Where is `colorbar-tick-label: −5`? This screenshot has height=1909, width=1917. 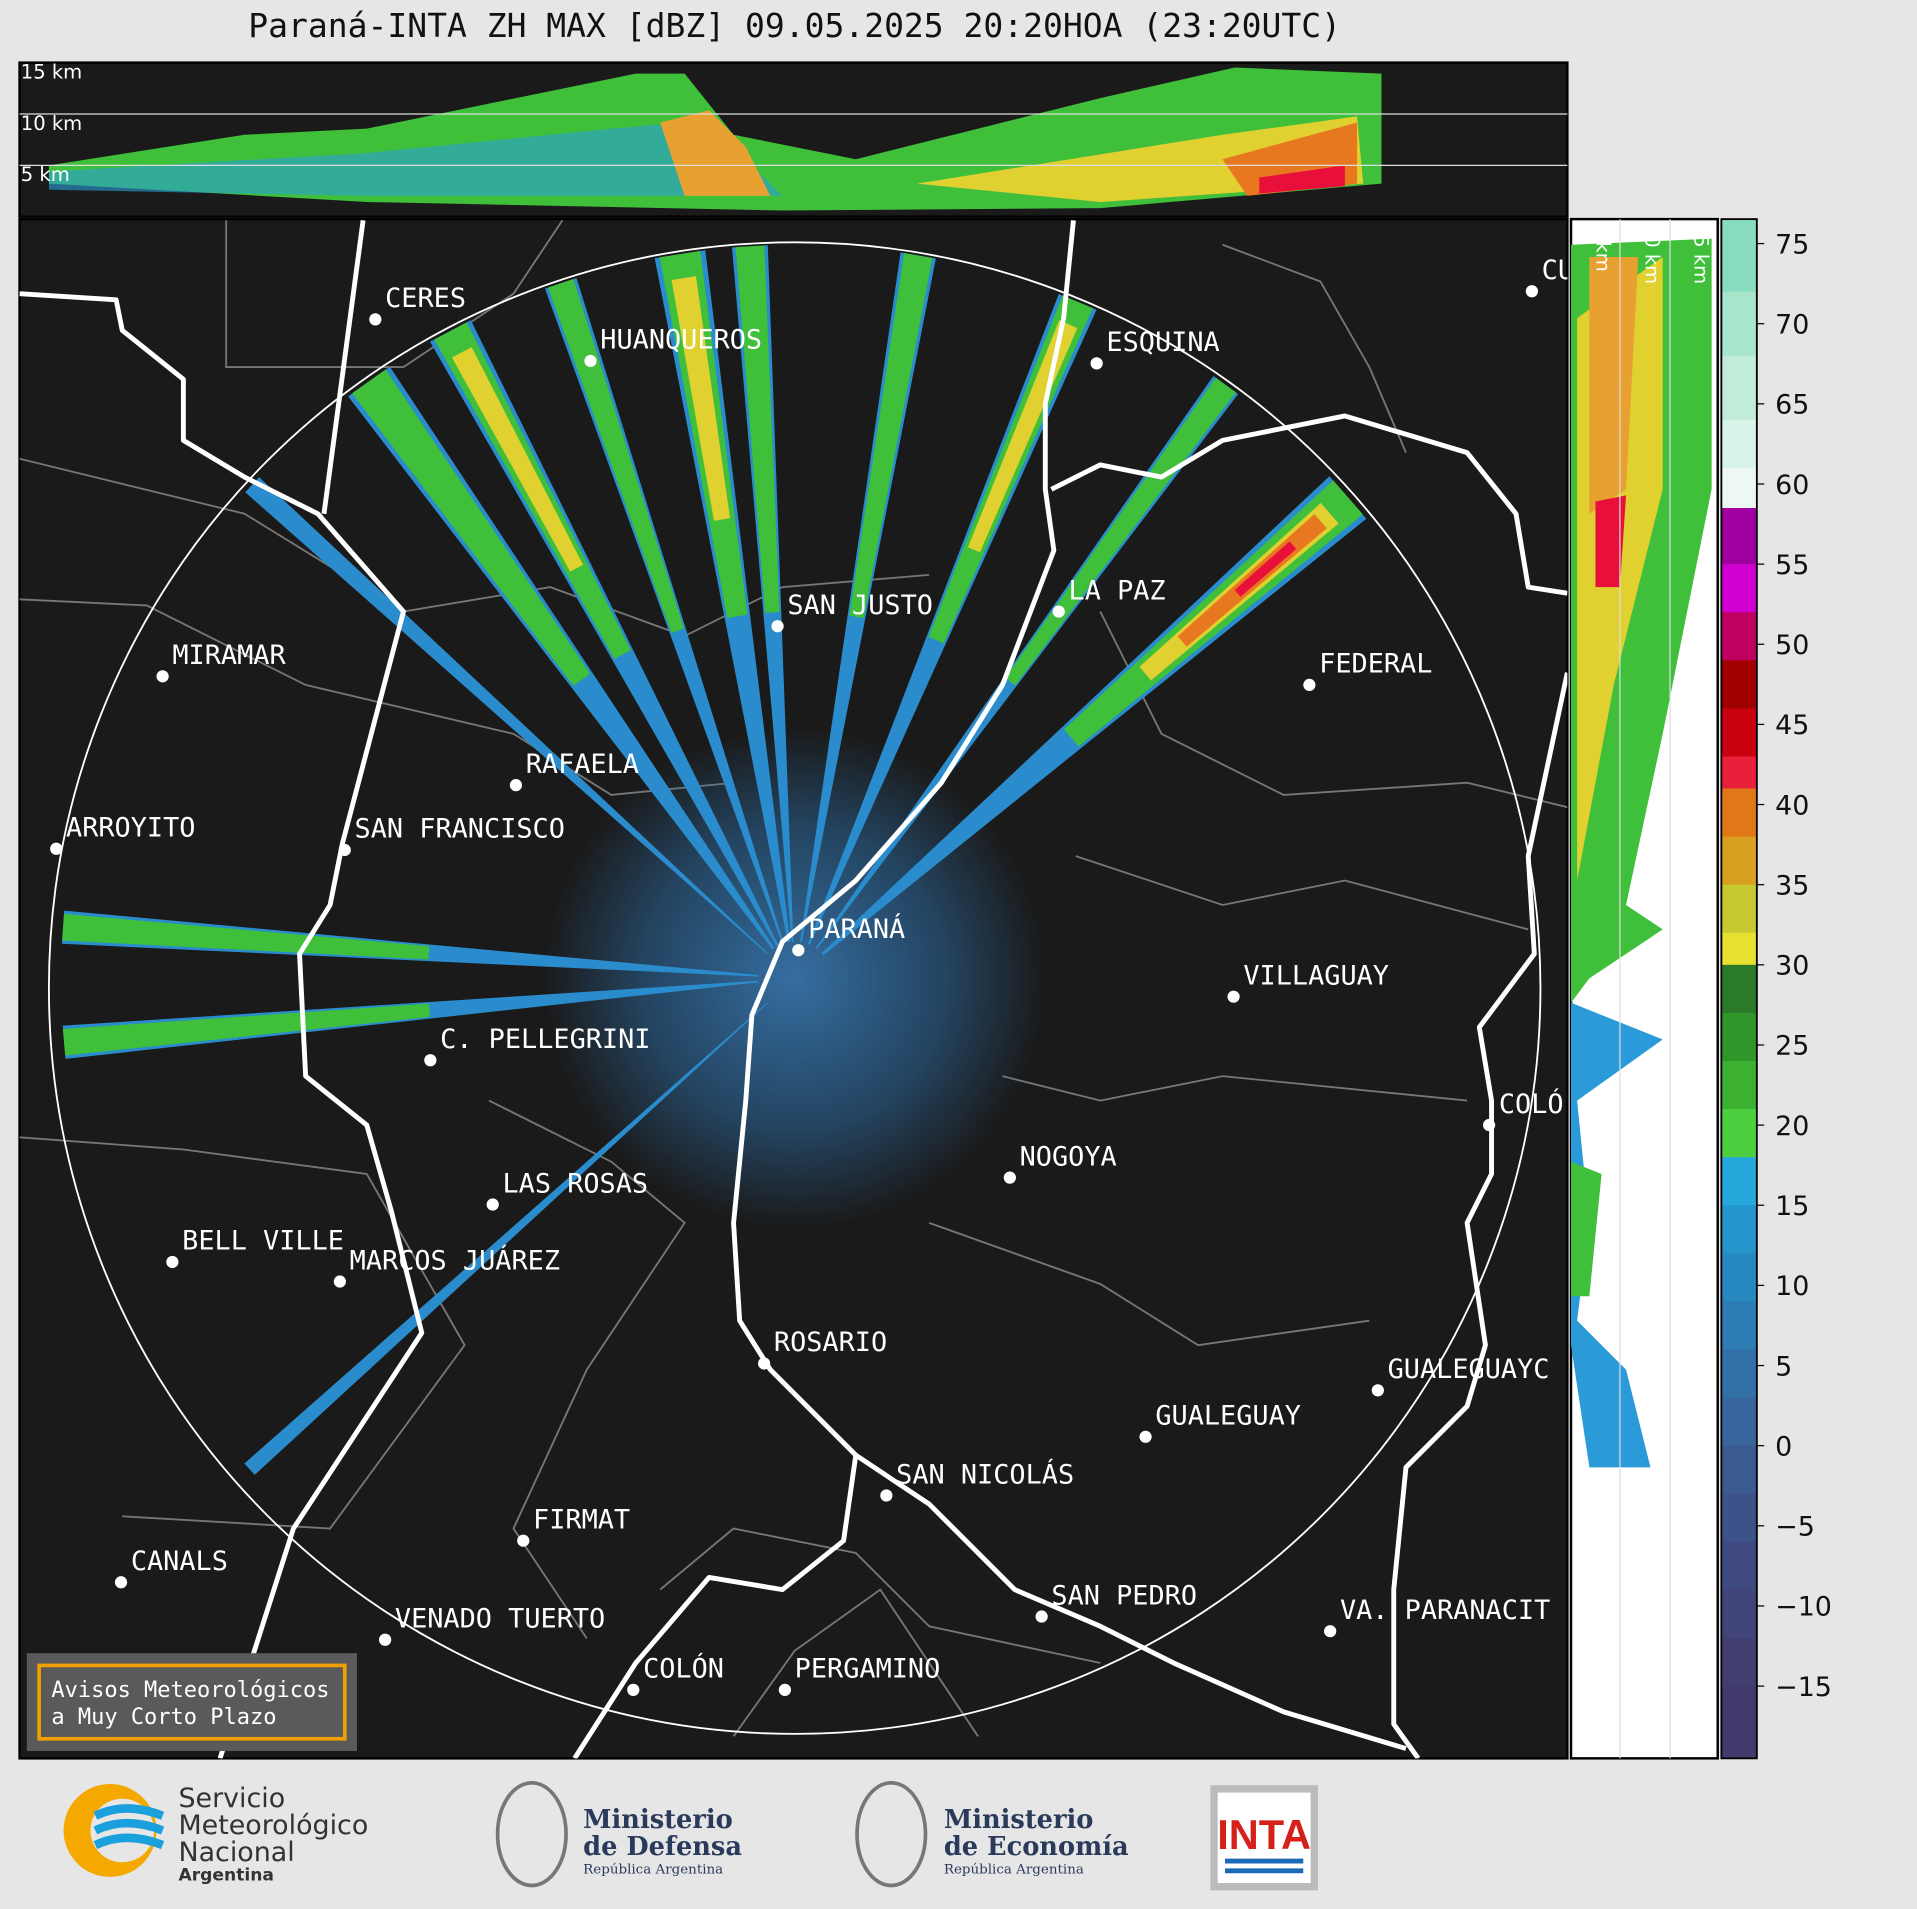
colorbar-tick-label: −5 is located at coordinates (1795, 1527).